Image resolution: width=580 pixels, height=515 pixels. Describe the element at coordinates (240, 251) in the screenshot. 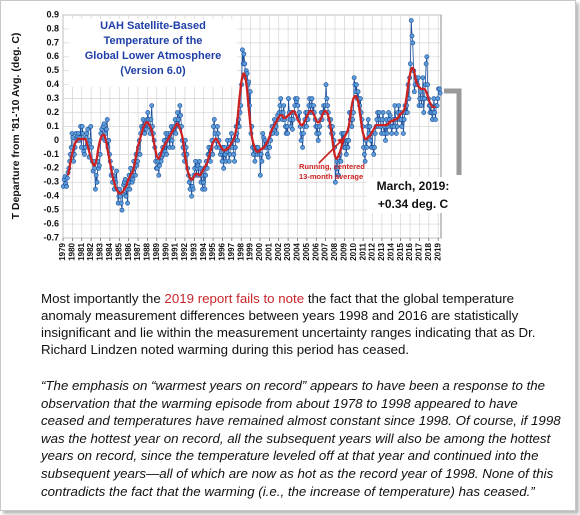

I see `x-tick-label: 1998` at that location.